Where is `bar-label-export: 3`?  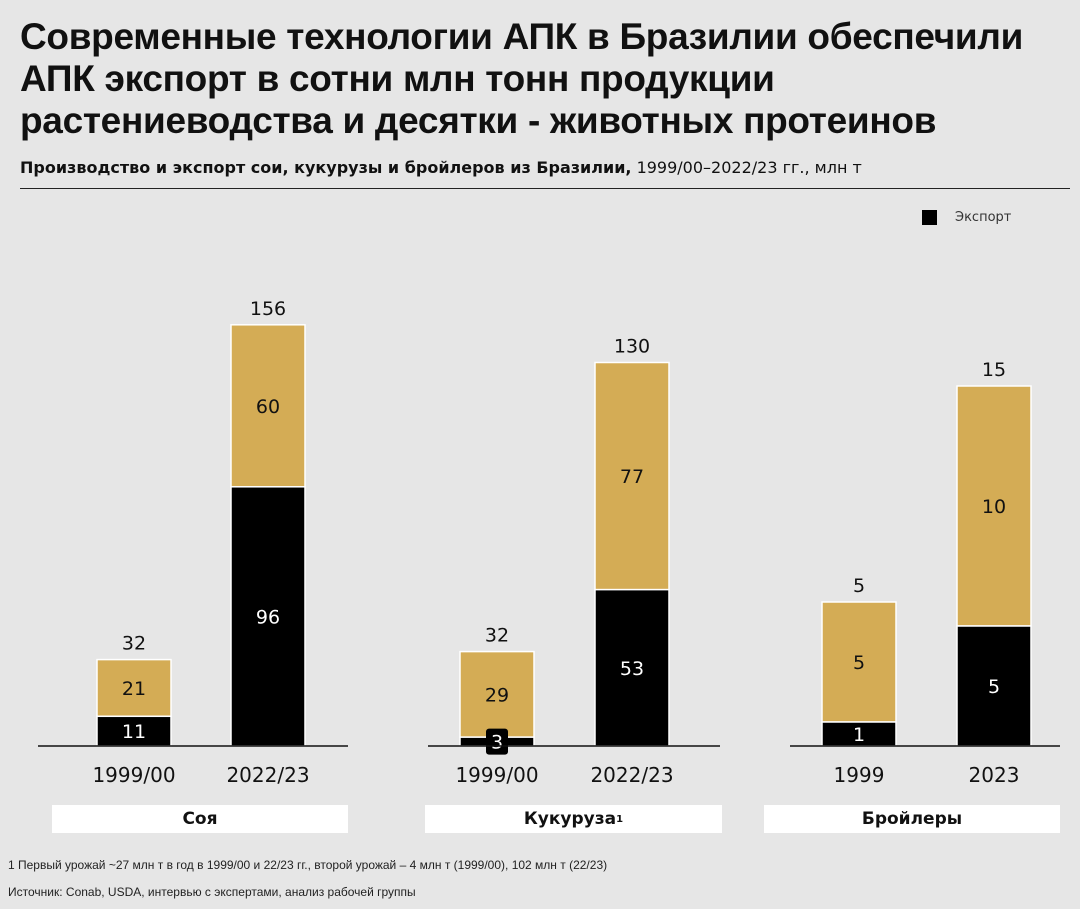 bar-label-export: 3 is located at coordinates (497, 743).